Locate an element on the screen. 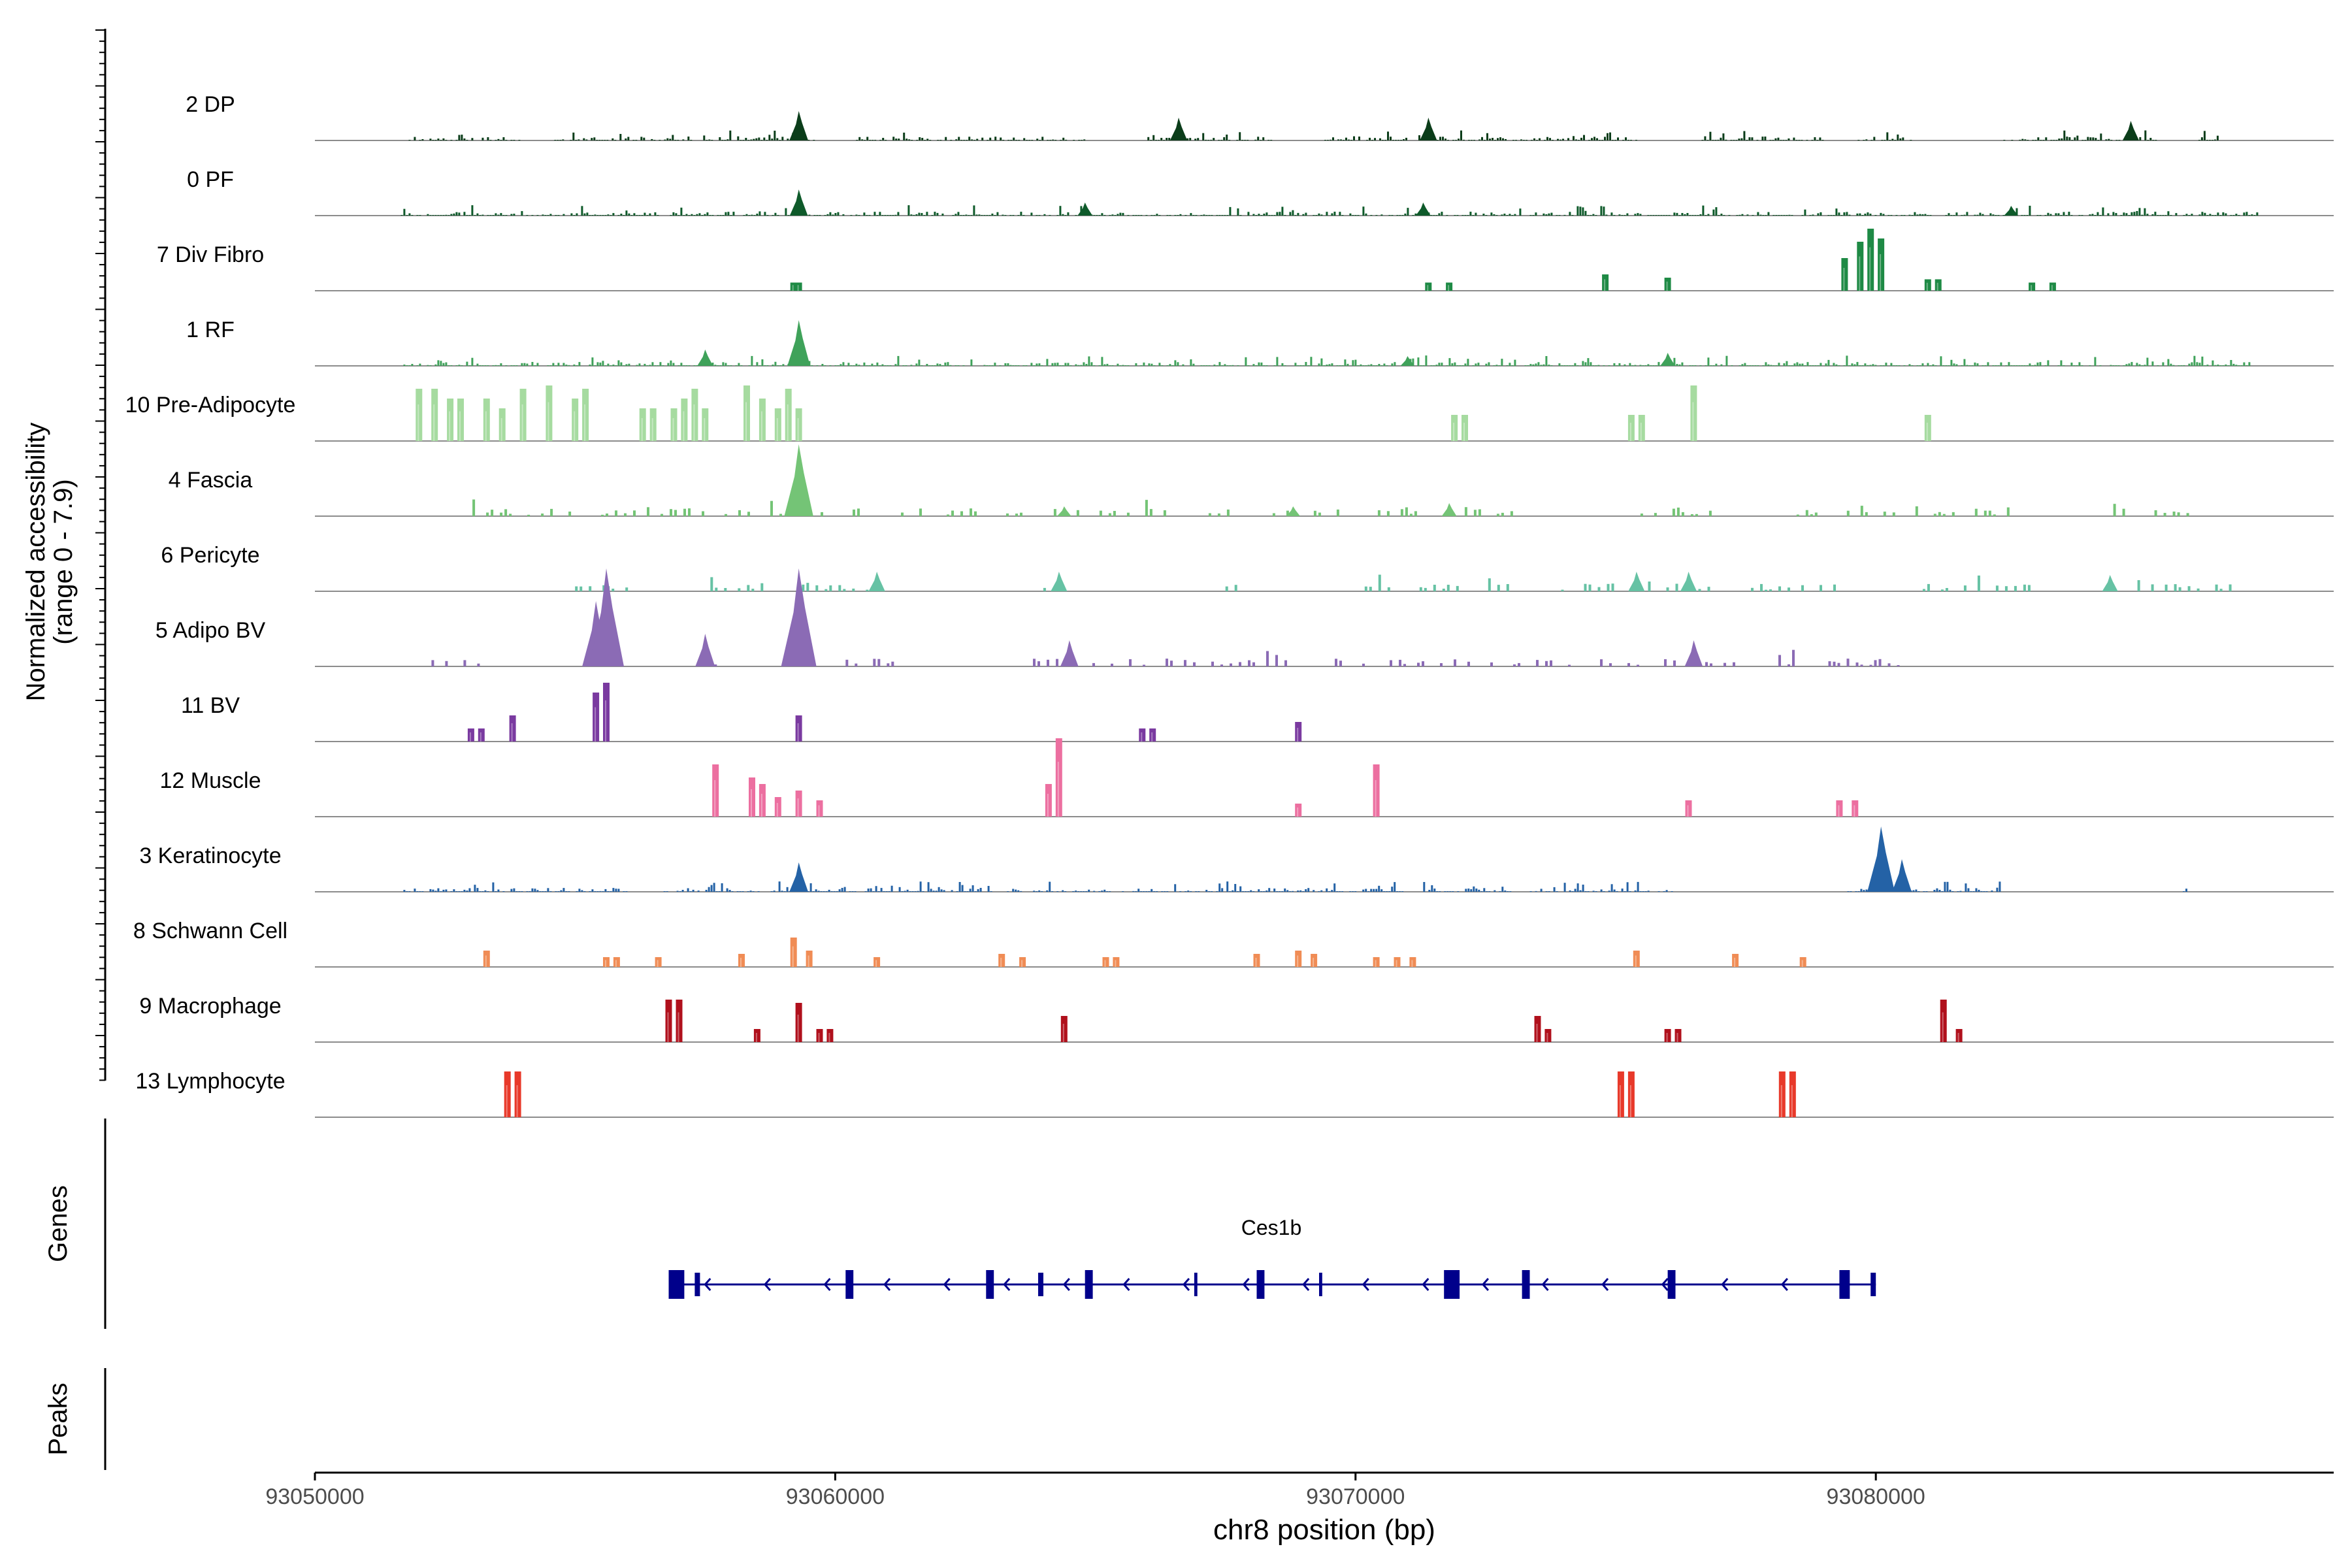  peak-mark is located at coordinates (1069, 653).